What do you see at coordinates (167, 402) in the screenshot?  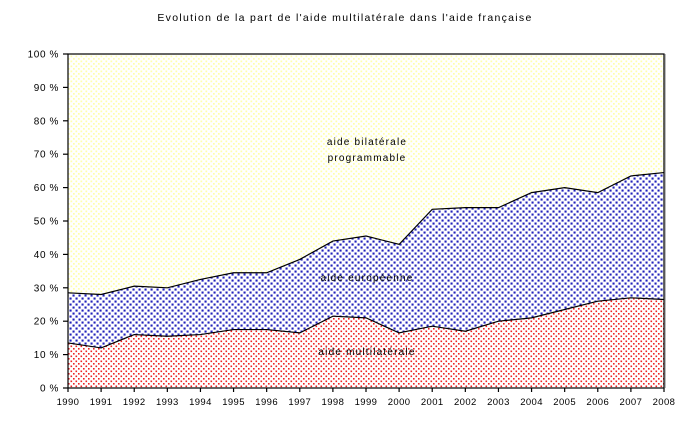 I see `x-tick-label: 1993` at bounding box center [167, 402].